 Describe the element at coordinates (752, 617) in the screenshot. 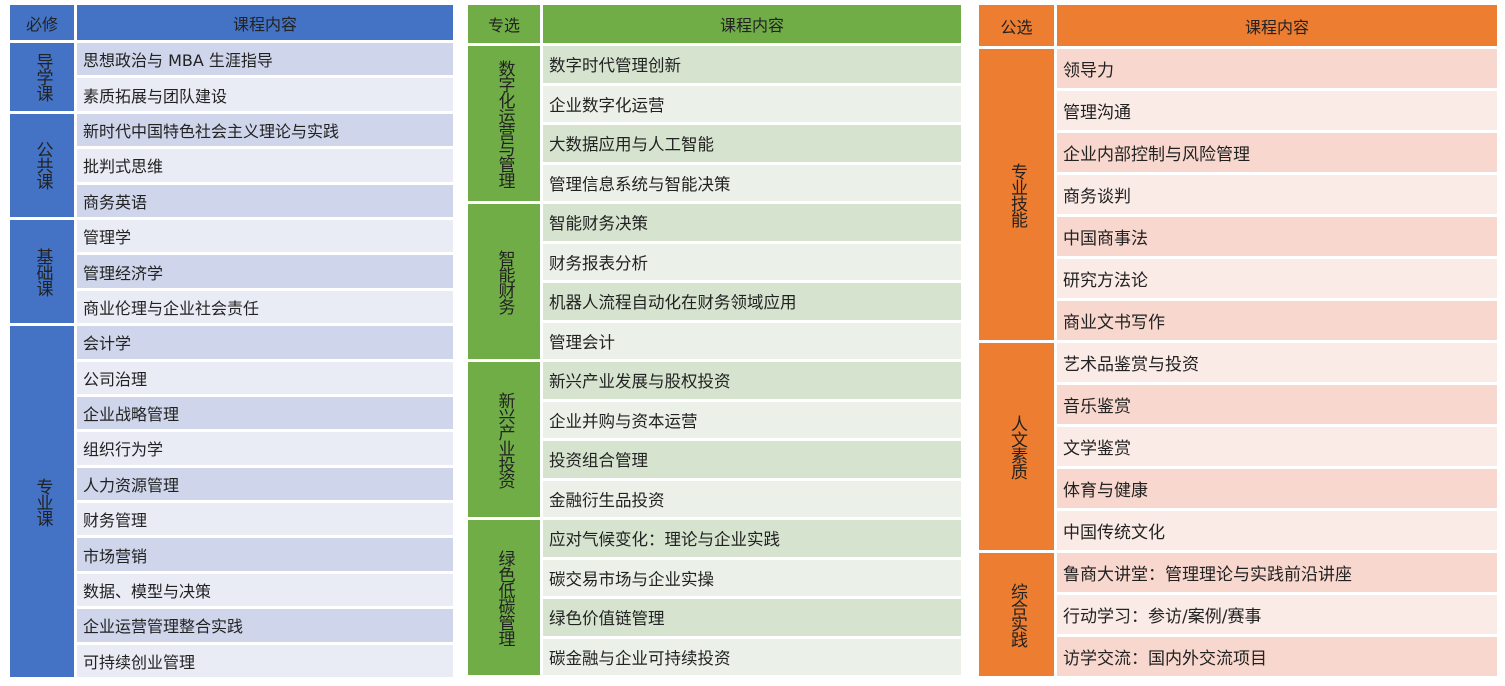

I see `course-row: 绿色价值链管理` at that location.